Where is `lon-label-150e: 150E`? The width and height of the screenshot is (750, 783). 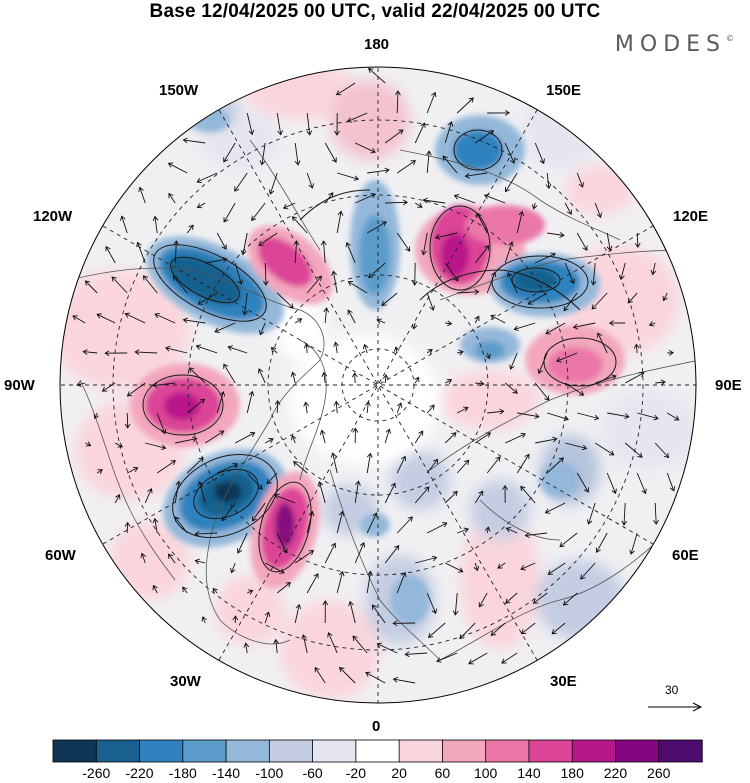
lon-label-150e: 150E is located at coordinates (564, 90).